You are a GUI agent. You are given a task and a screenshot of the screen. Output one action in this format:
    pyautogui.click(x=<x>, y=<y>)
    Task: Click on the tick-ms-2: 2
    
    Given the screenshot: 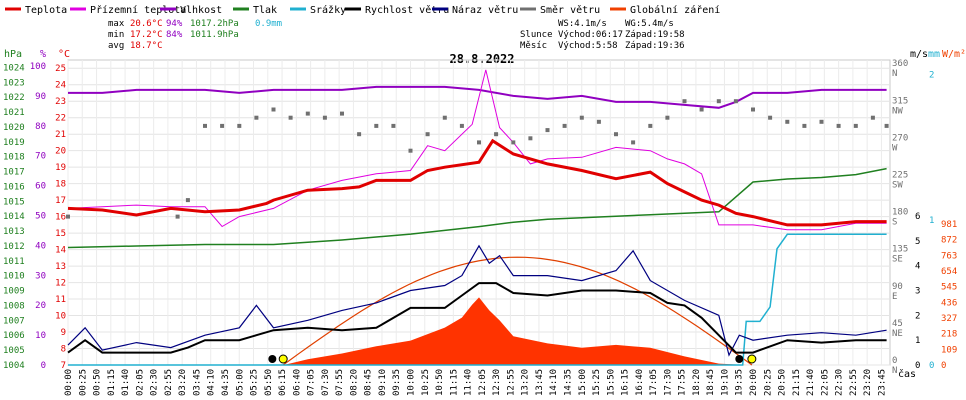 What is the action you would take?
    pyautogui.click(x=917, y=316)
    